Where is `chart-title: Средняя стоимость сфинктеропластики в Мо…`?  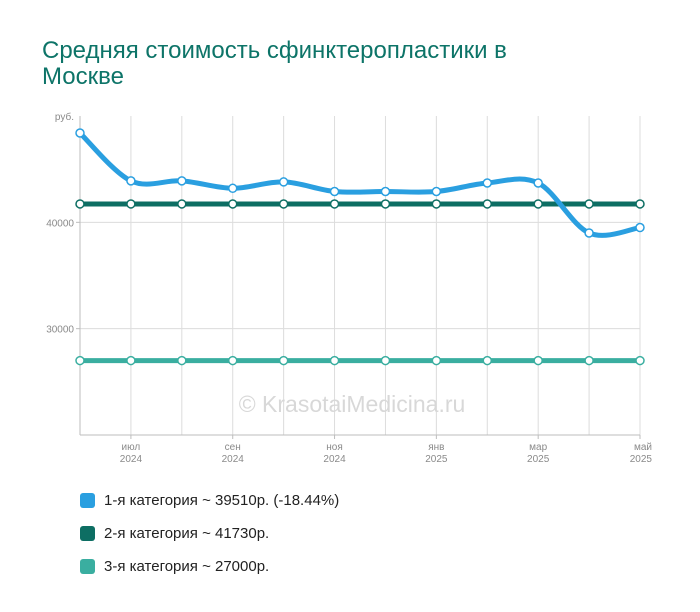
chart-title: Средняя стоимость сфинктеропластики в Мо… is located at coordinates (274, 63).